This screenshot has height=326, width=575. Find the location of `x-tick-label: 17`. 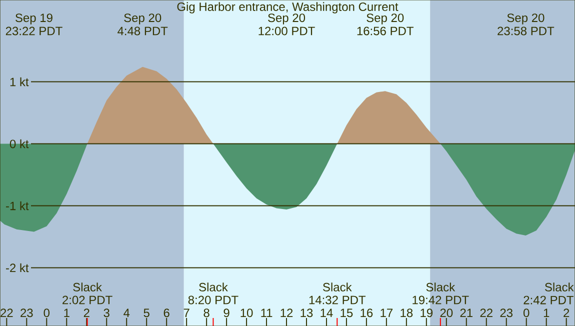

x-tick-label: 17 is located at coordinates (386, 312).